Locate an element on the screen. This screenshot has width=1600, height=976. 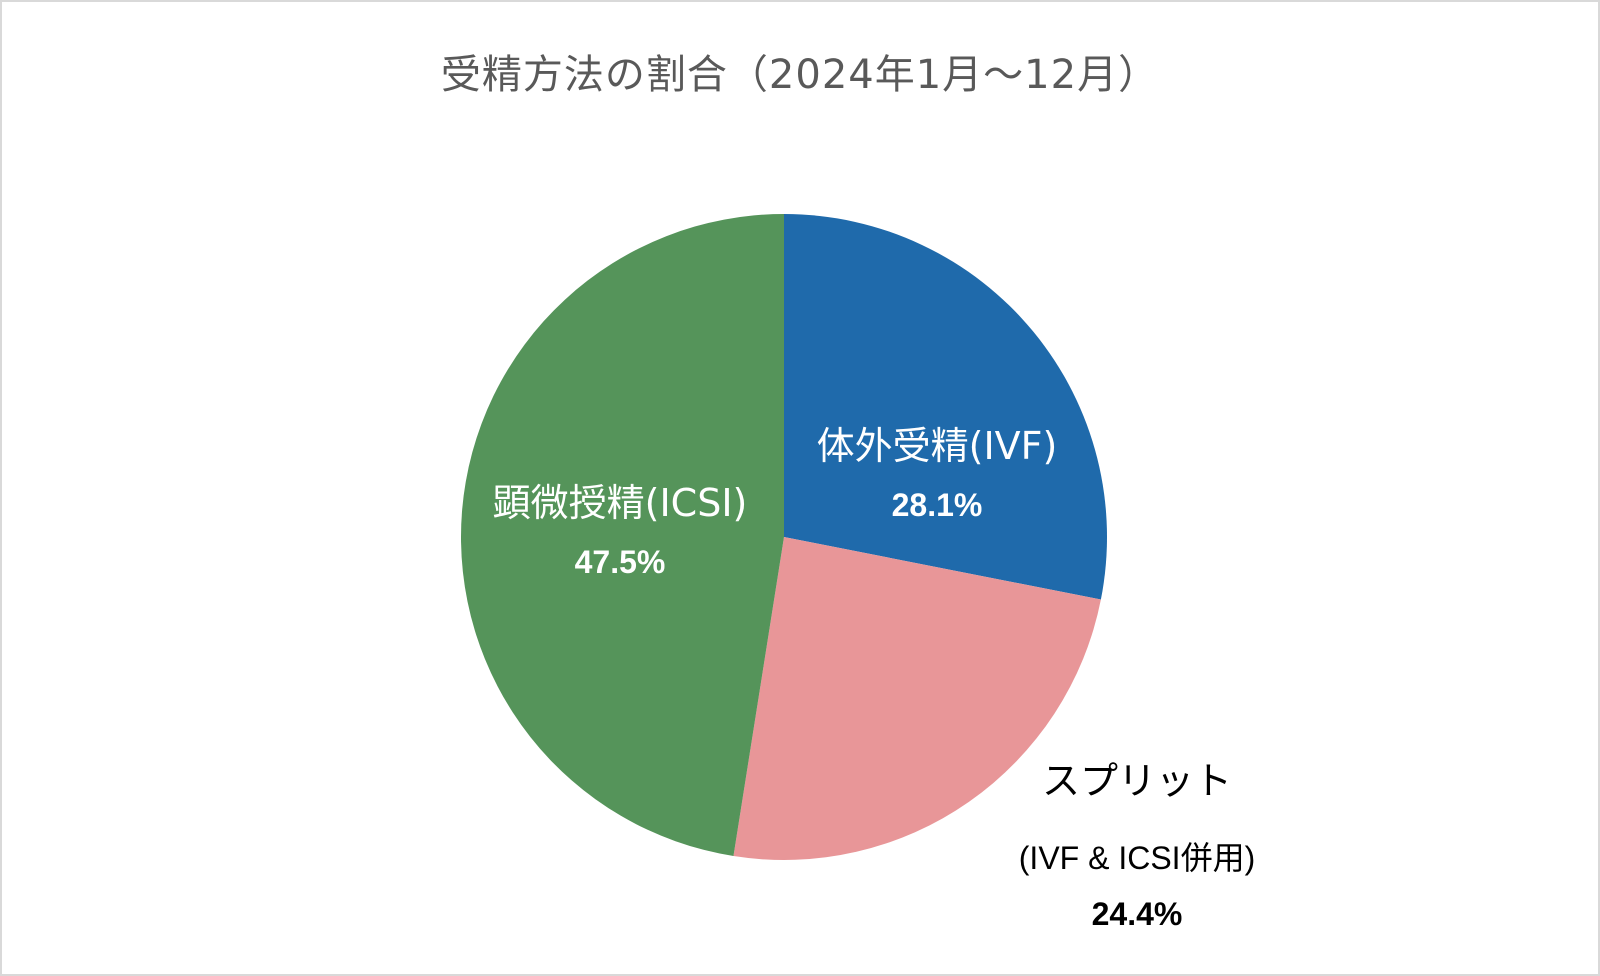
chart-title: 受精方法の割合（2024年1月～12月） is located at coordinates (800, 75).